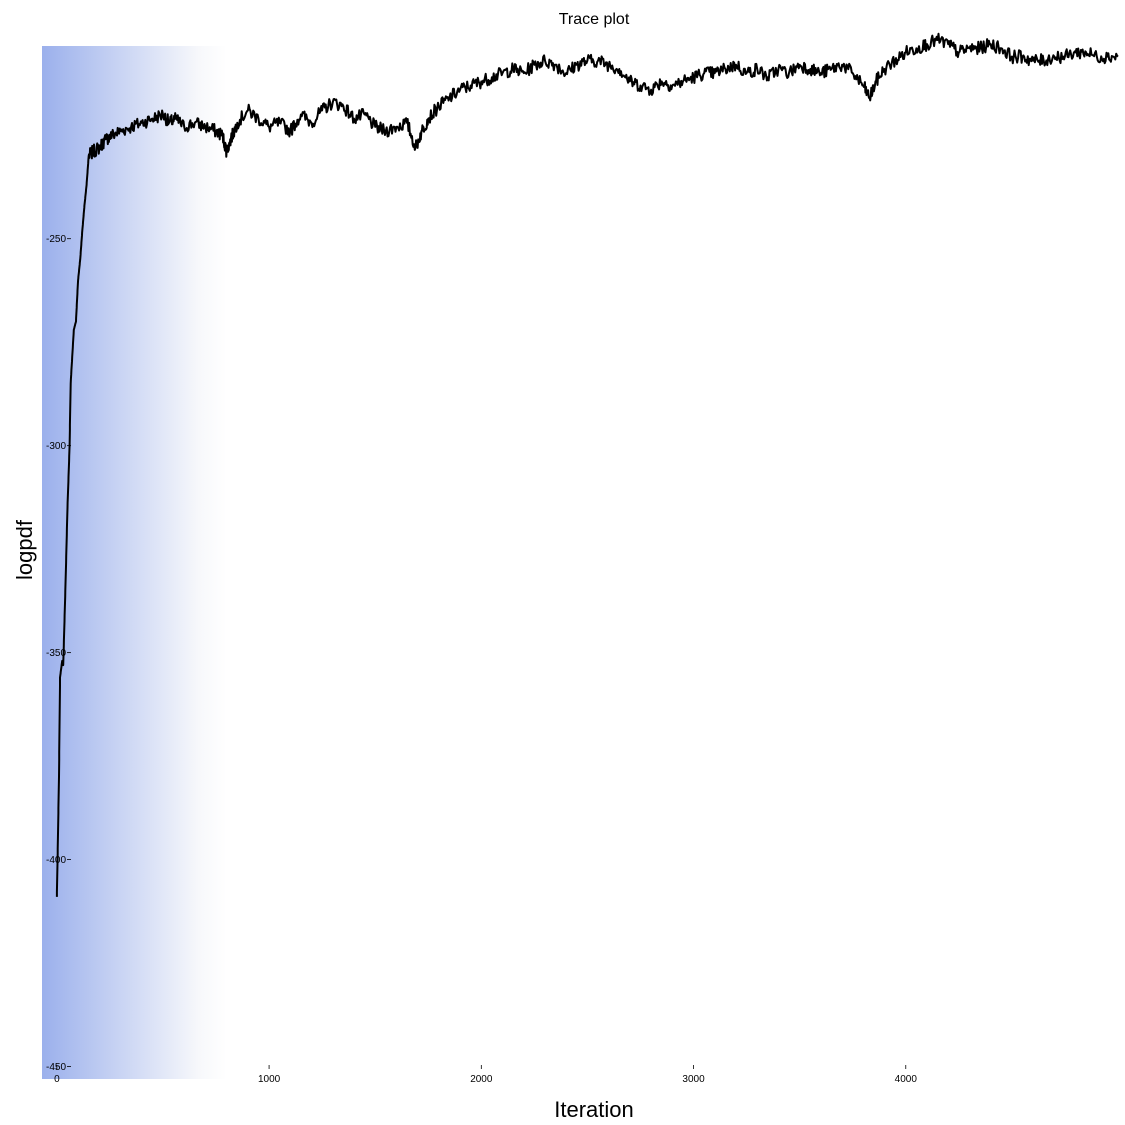 The height and width of the screenshot is (1125, 1125). What do you see at coordinates (24, 549) in the screenshot?
I see `y-axis-title: logpdf` at bounding box center [24, 549].